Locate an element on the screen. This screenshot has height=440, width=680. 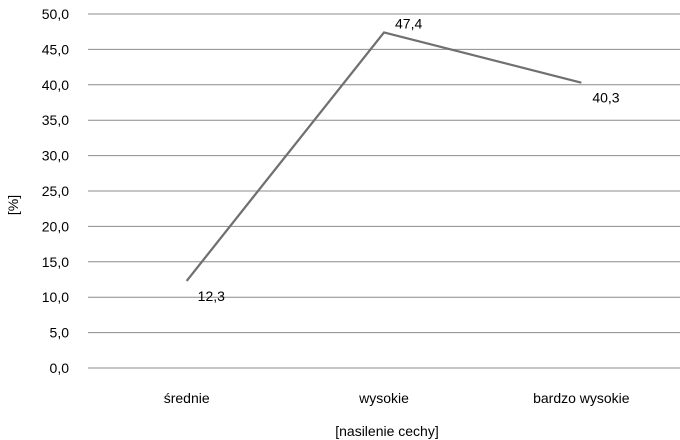
x-axis-title: [nasilenie cechy] is located at coordinates (387, 431).